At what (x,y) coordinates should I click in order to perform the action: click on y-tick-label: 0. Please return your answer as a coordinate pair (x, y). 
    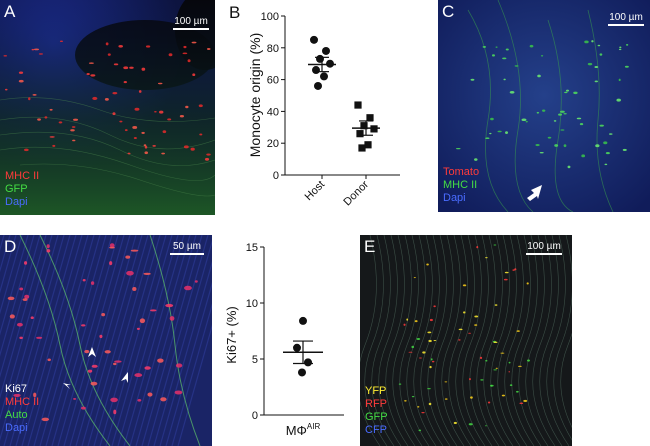
    Looking at the image, I should click on (255, 416).